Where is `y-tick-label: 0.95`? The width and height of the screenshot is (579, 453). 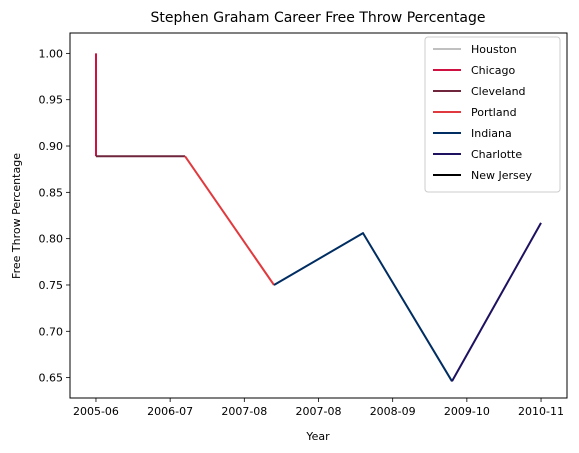 y-tick-label: 0.95 is located at coordinates (51, 100).